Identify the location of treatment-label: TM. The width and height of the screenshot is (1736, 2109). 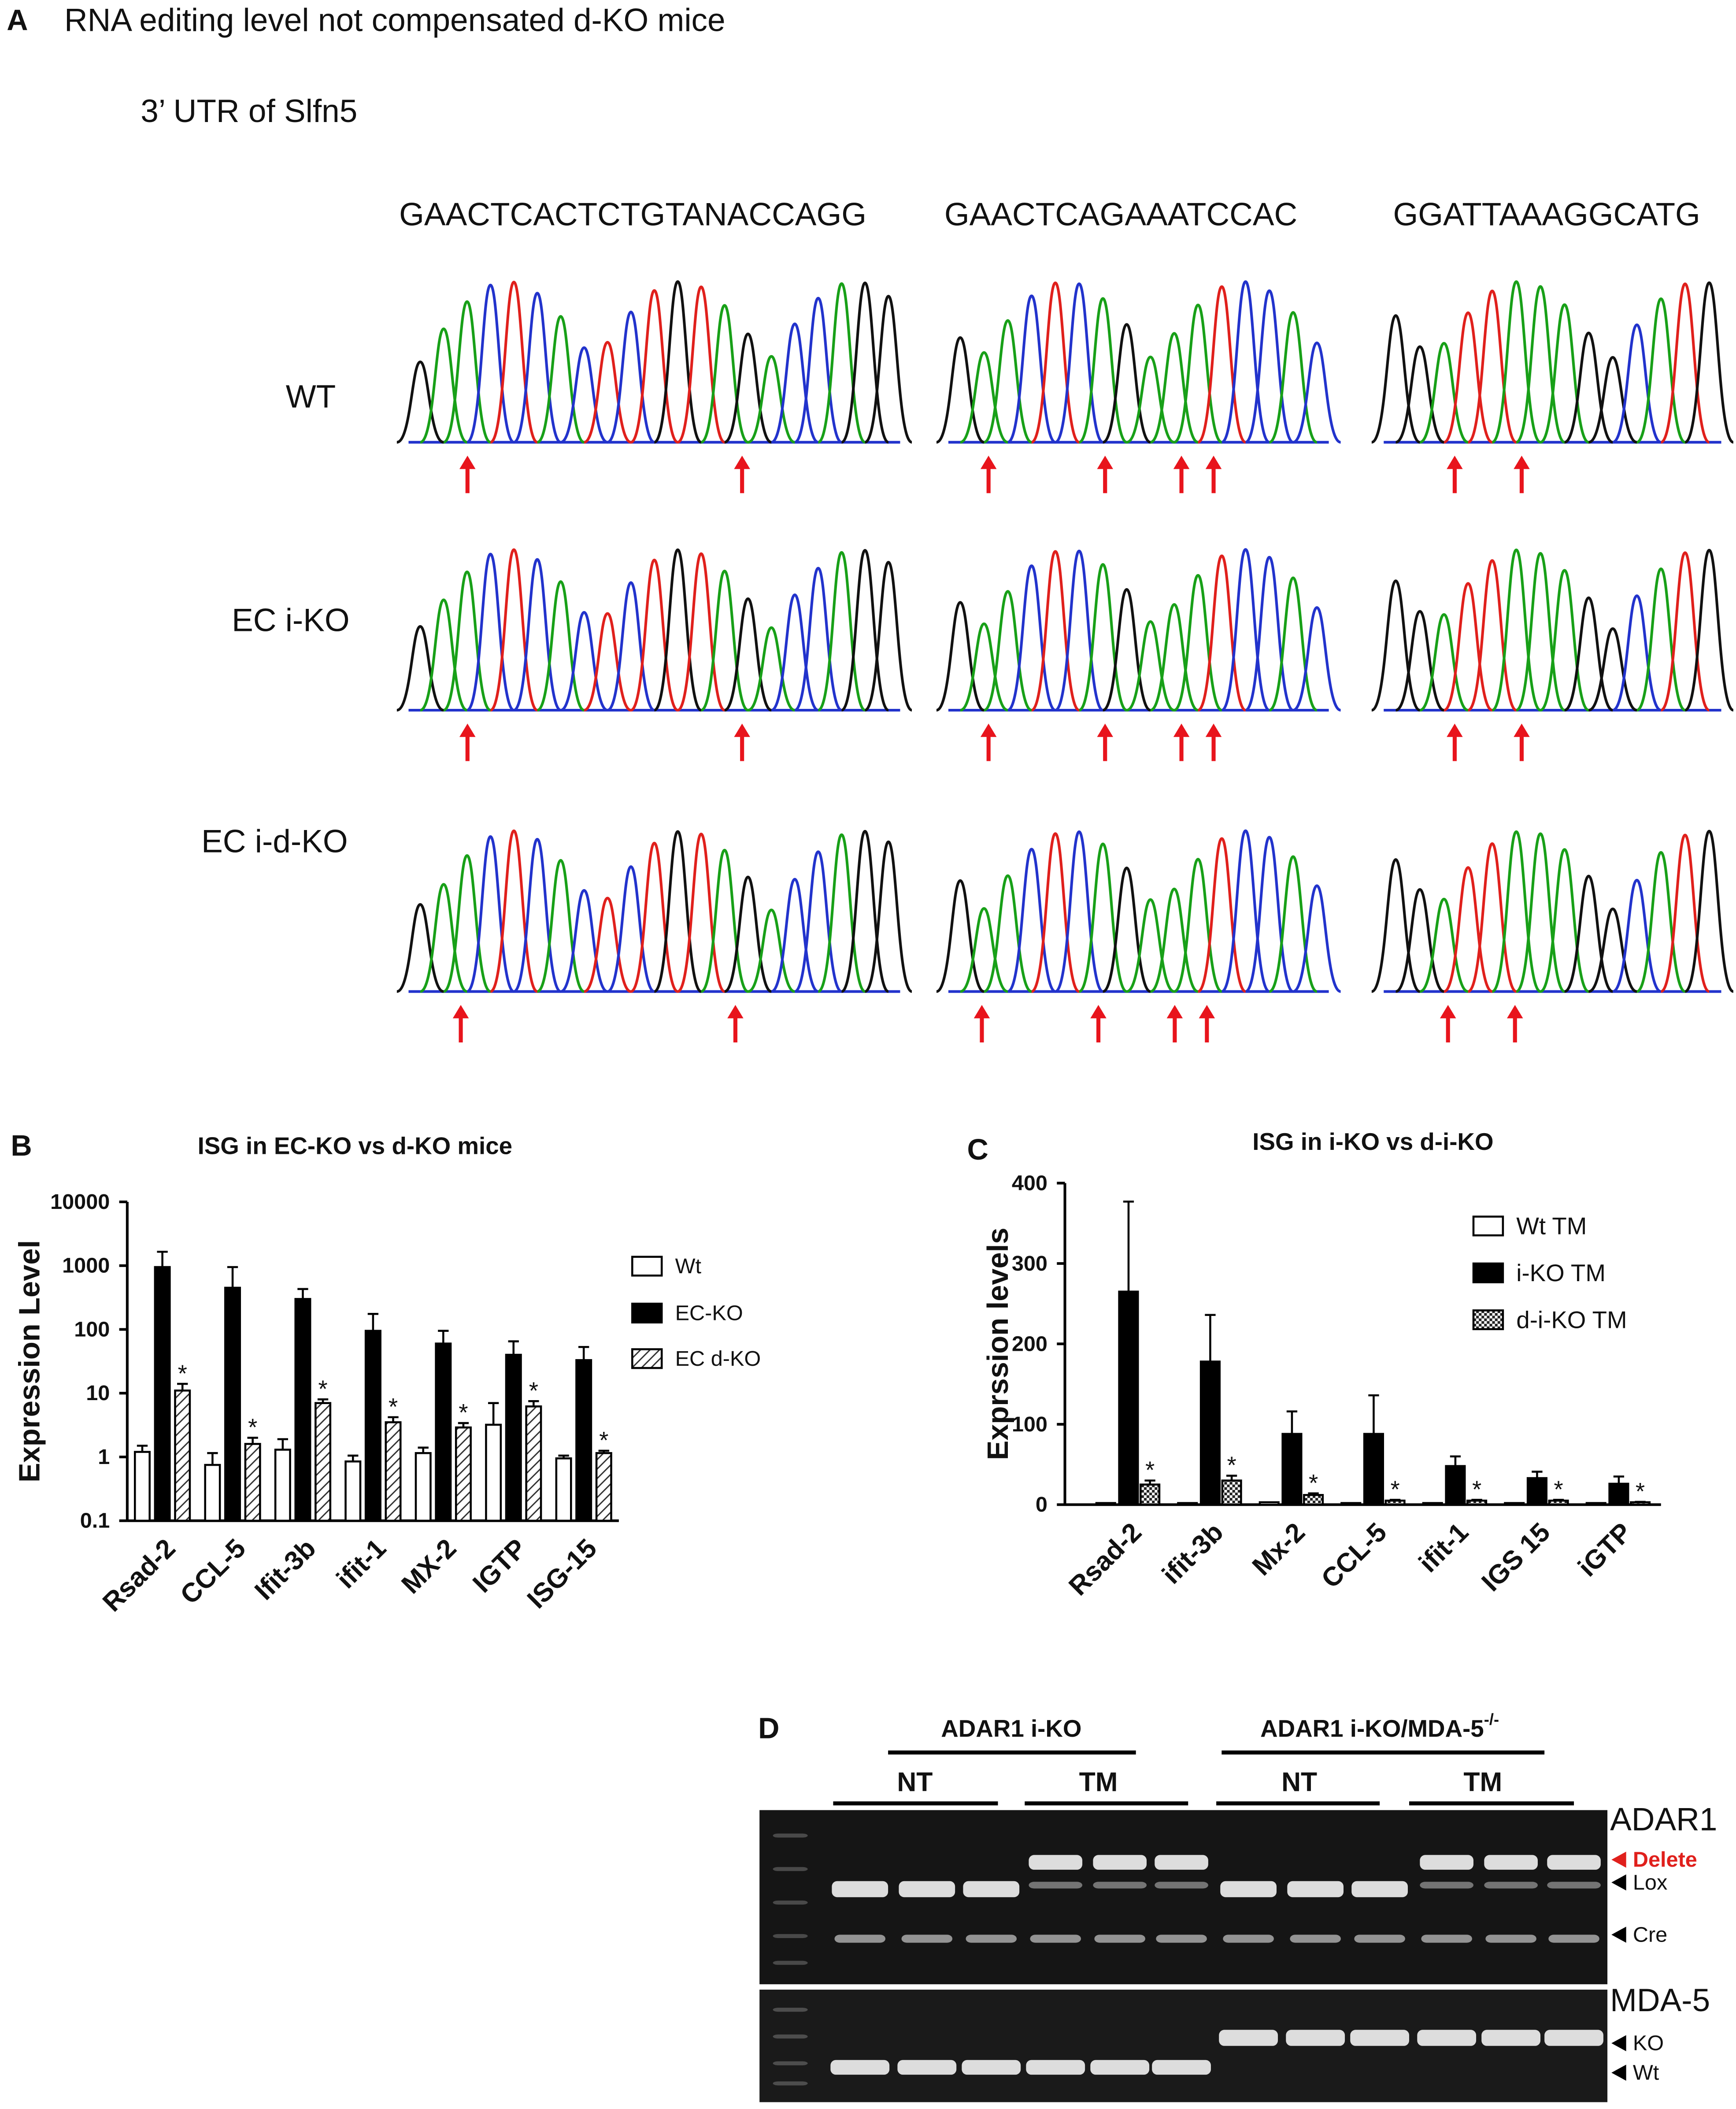
(1482, 1782).